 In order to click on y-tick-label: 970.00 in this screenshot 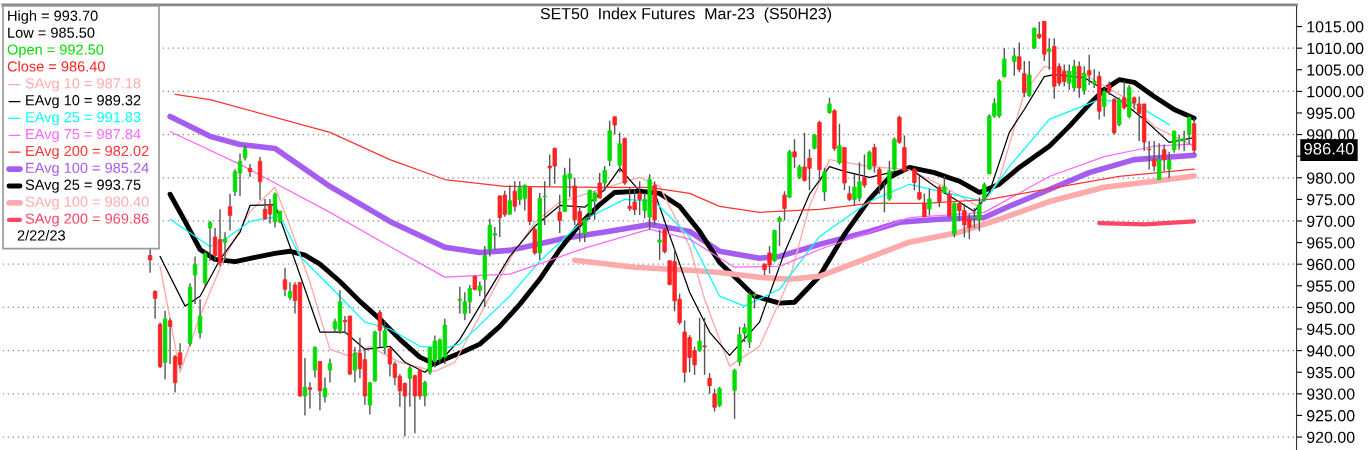, I will do `click(1331, 221)`.